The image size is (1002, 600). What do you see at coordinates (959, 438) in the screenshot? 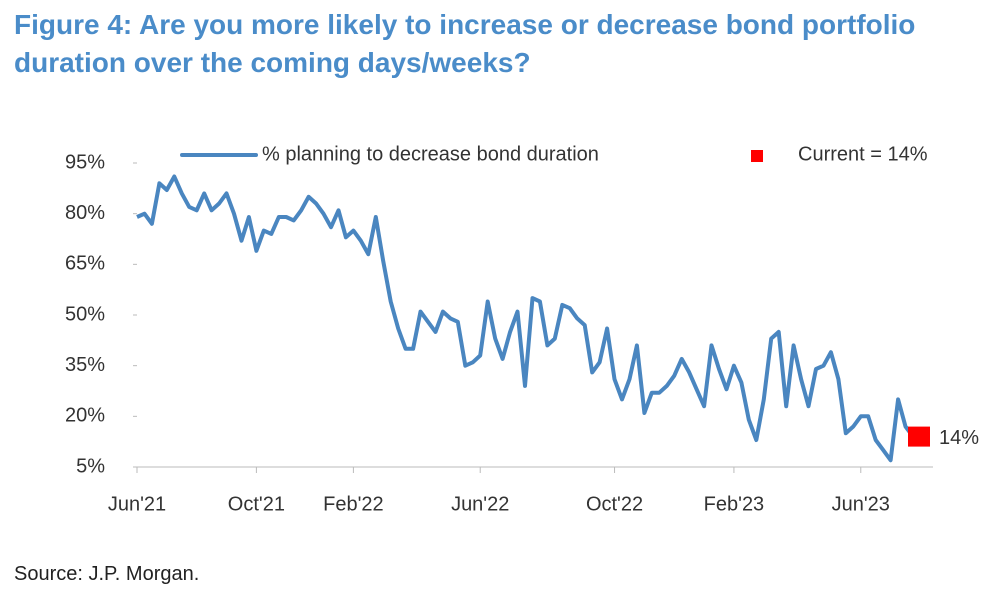
I see `current-label: 14%` at bounding box center [959, 438].